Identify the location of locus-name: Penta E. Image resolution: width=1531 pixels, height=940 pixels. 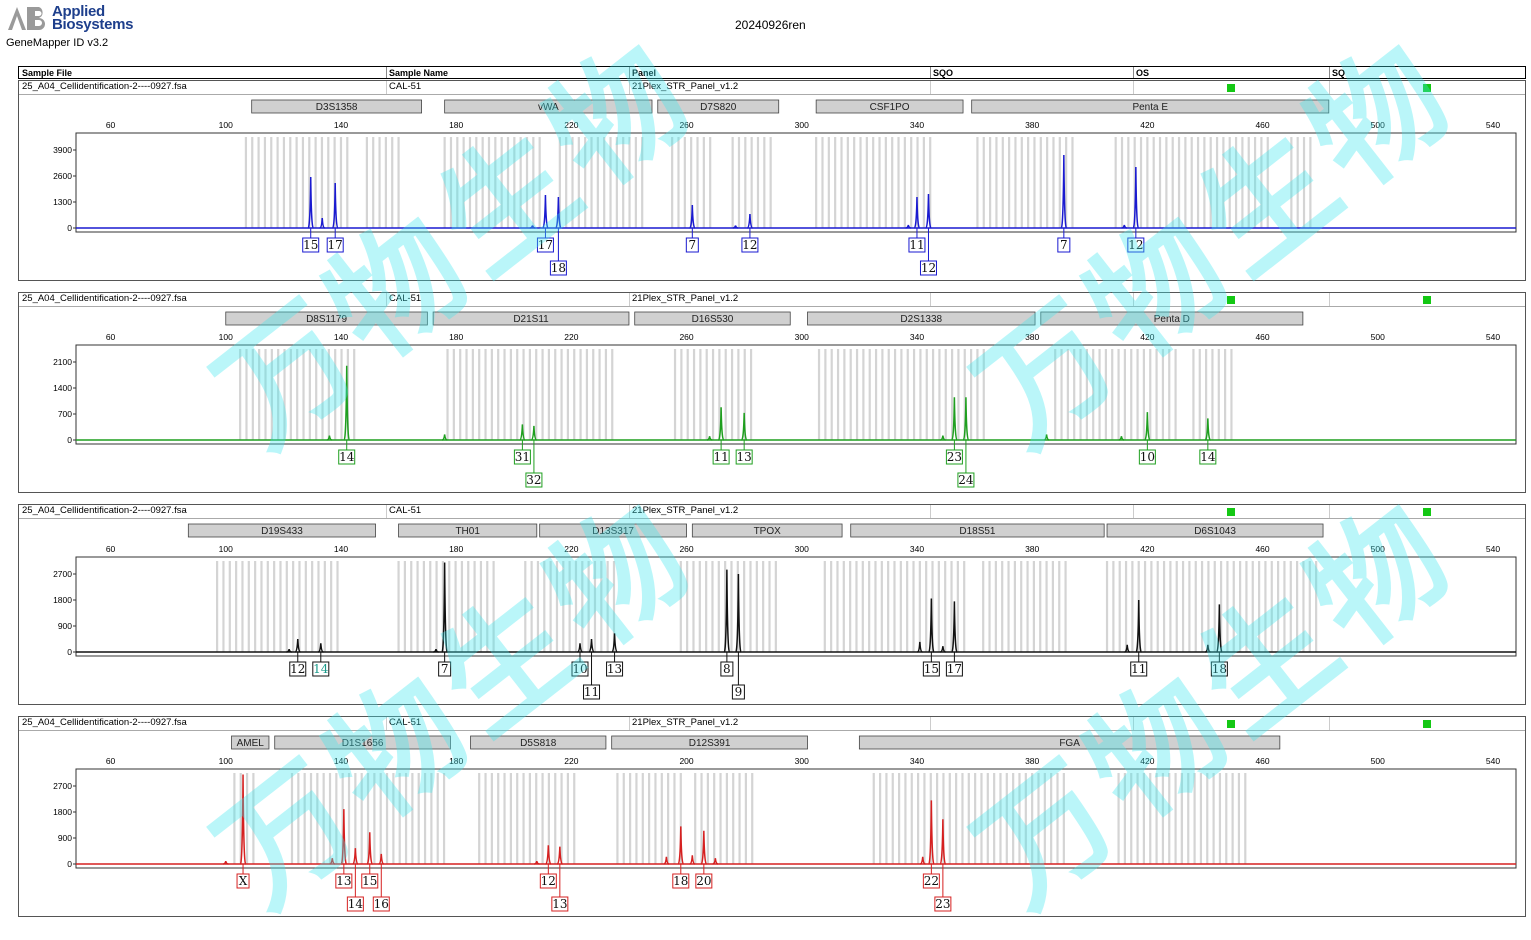
(1150, 107).